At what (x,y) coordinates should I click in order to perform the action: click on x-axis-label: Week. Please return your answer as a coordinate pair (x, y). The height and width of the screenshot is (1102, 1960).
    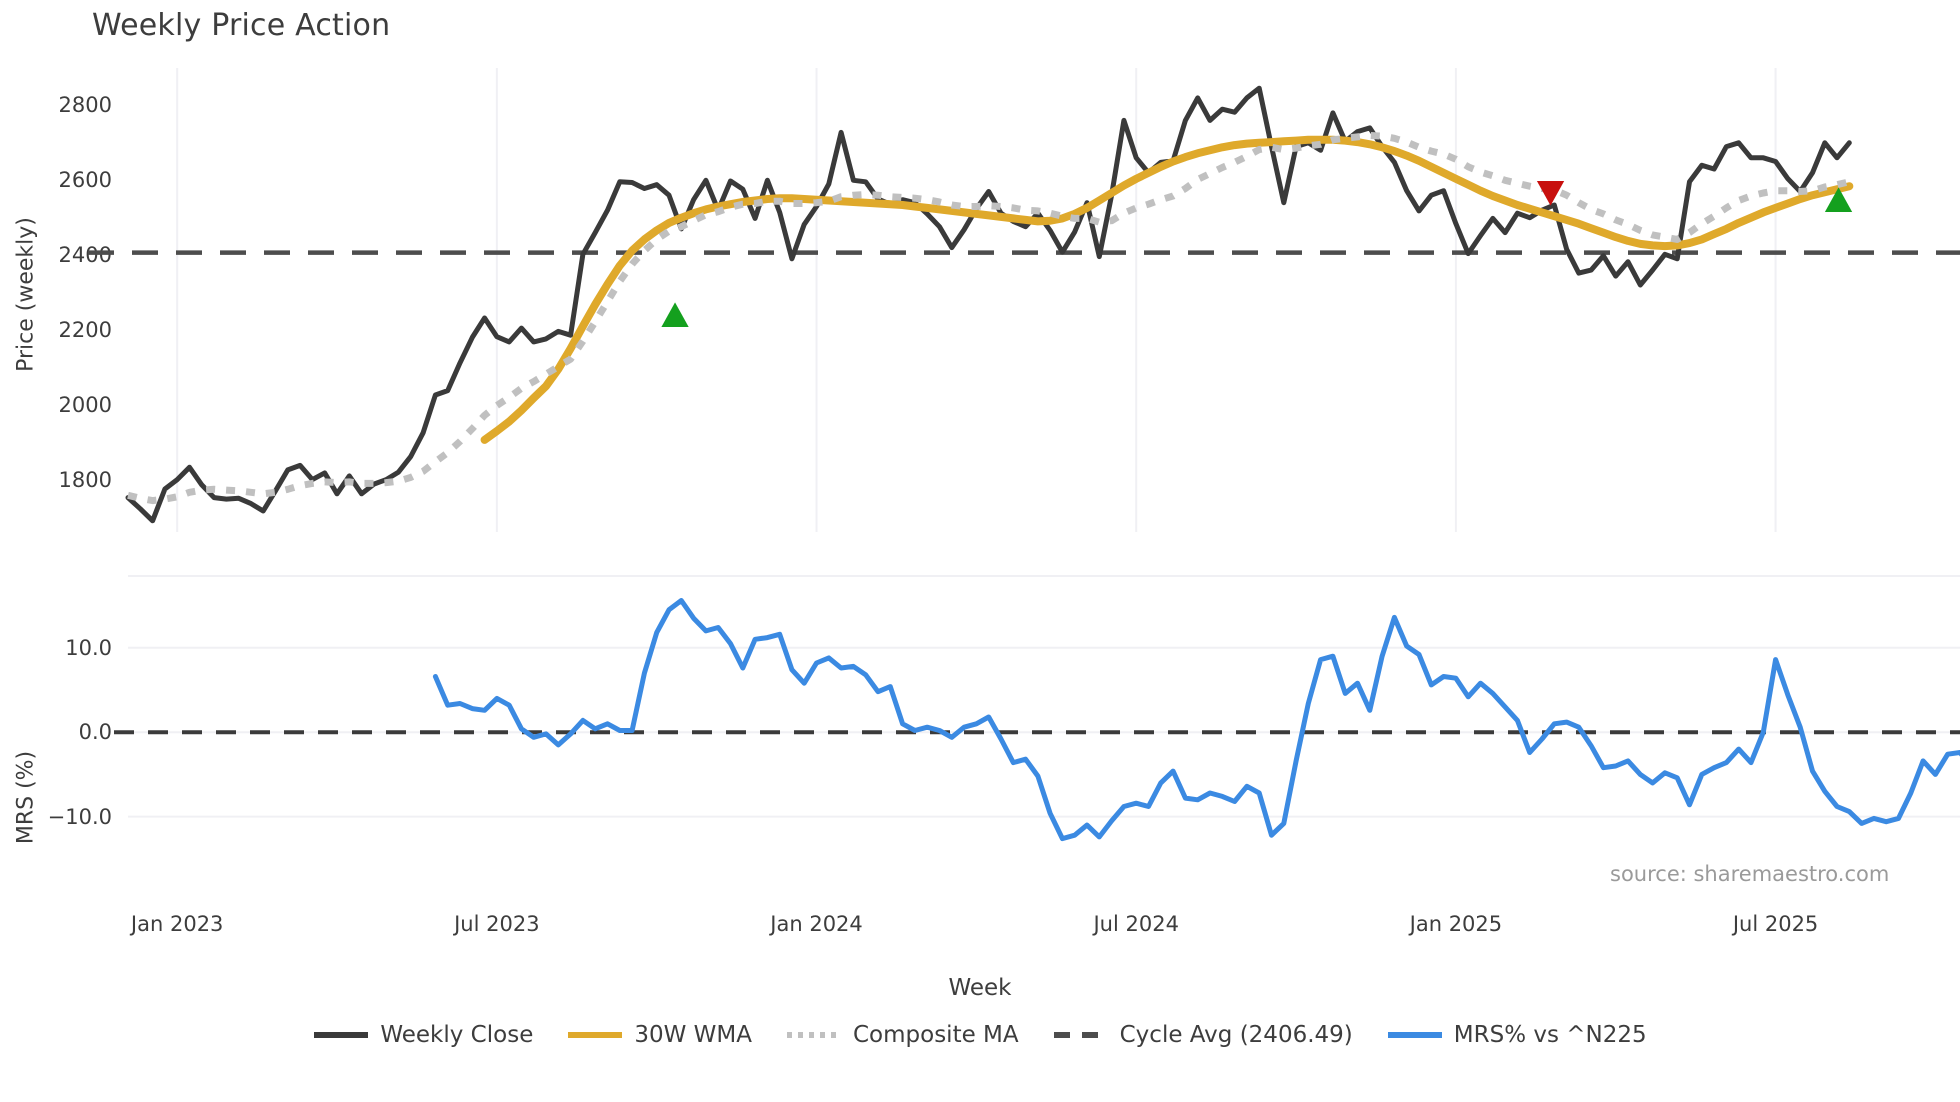
    Looking at the image, I should click on (980, 988).